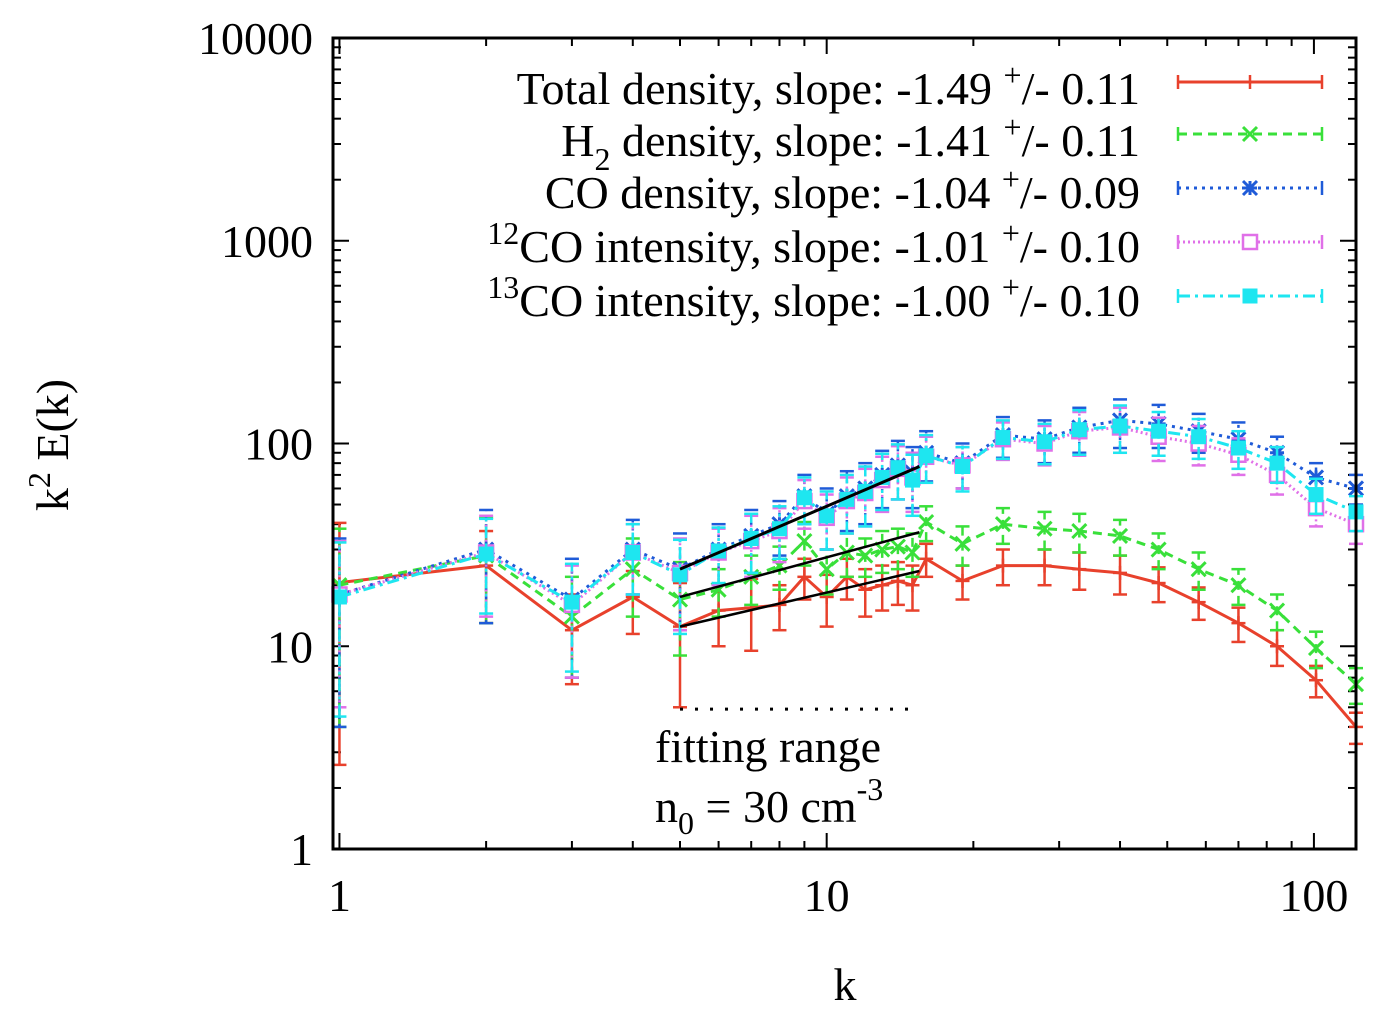  What do you see at coordinates (828, 85) in the screenshot?
I see `legend-label-total-density: Total density, slope: -1.49 +/- 0.11` at bounding box center [828, 85].